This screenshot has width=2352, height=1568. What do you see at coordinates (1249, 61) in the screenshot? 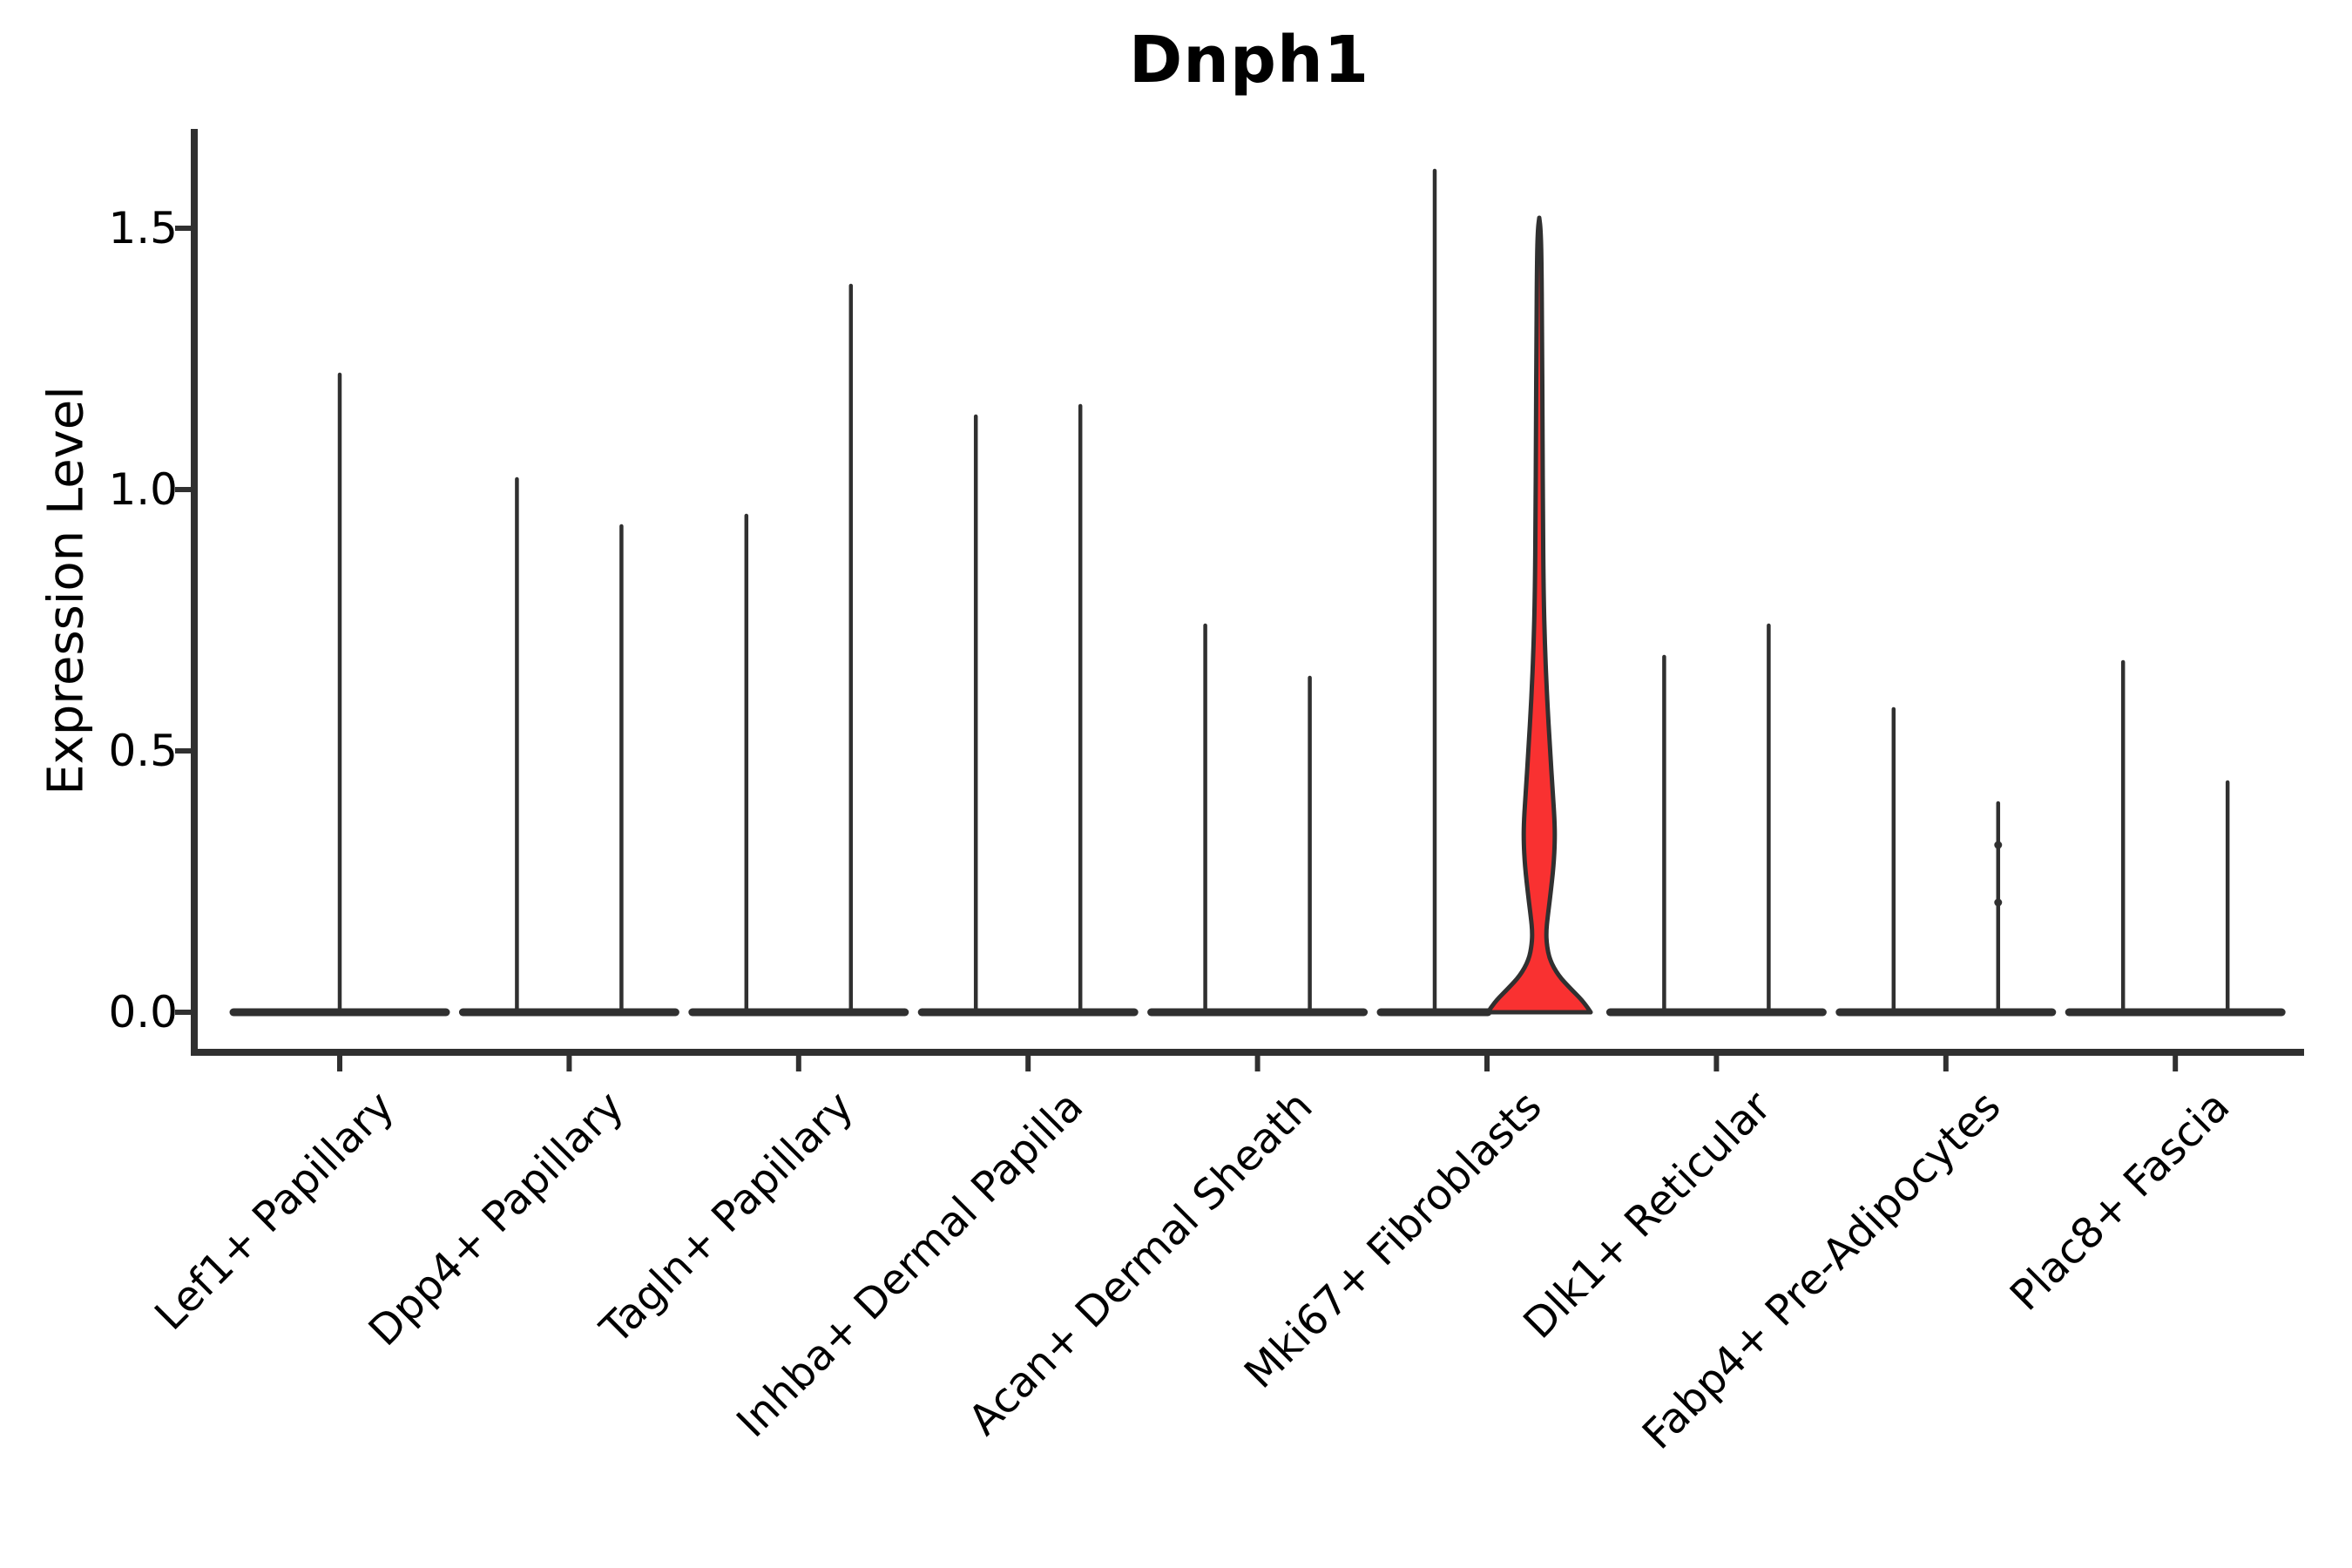
I see `chart-title: Dnph1` at bounding box center [1249, 61].